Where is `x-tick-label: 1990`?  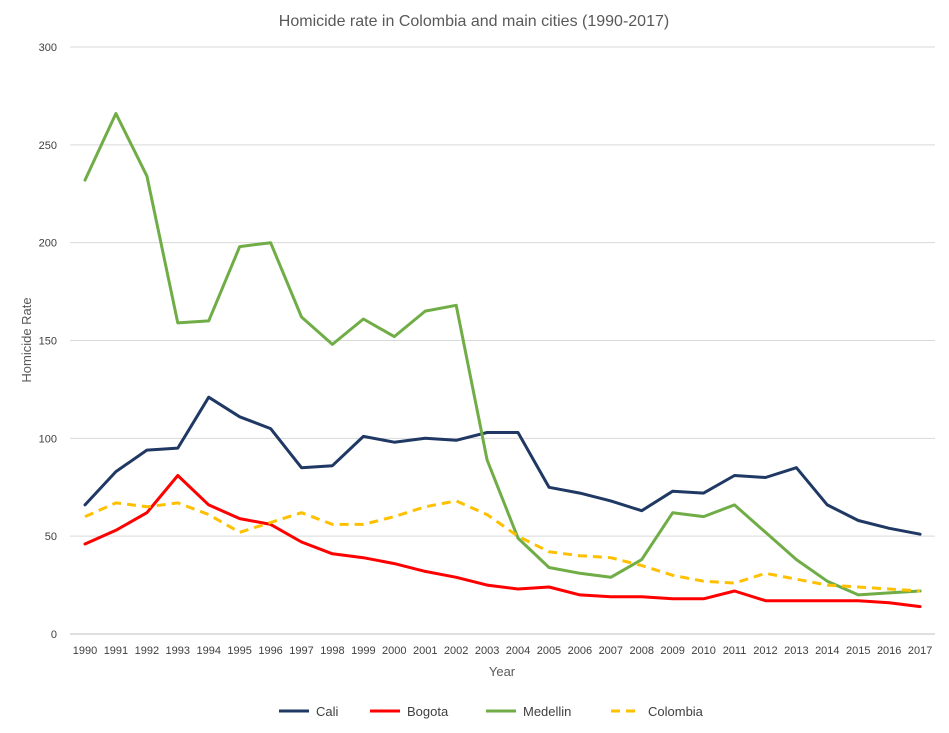
x-tick-label: 1990 is located at coordinates (85, 651).